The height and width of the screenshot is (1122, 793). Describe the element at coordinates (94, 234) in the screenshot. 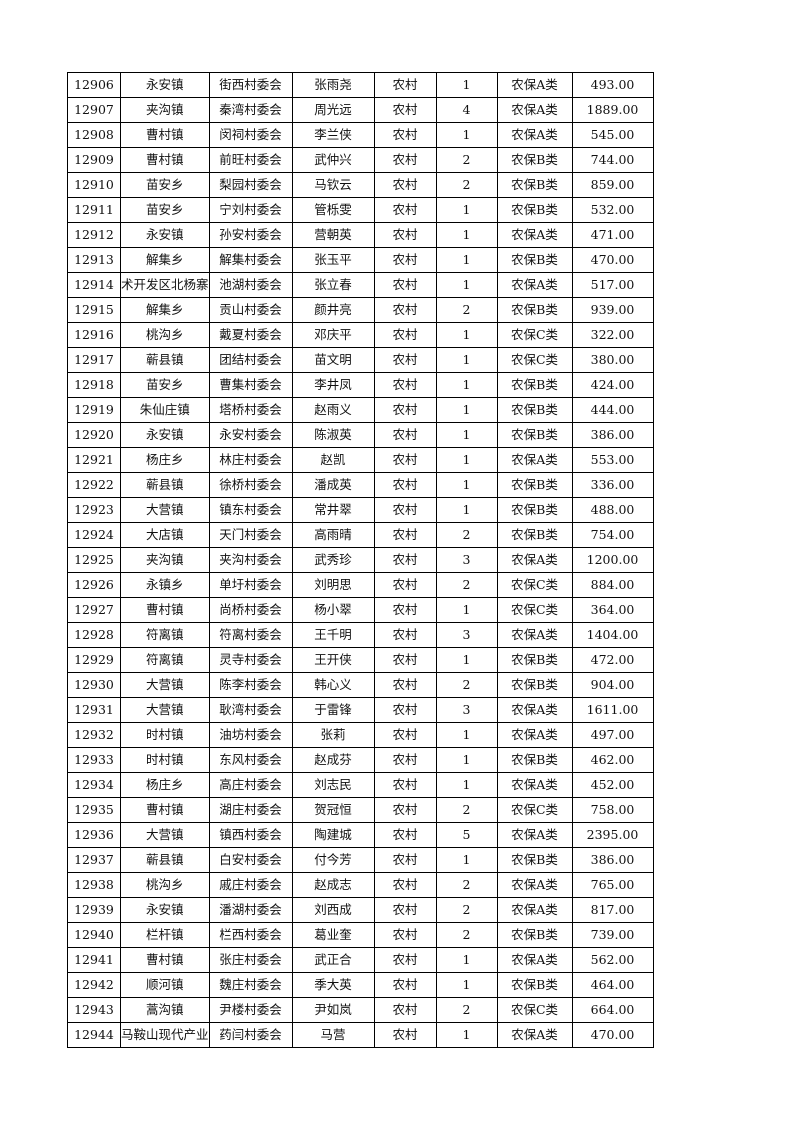

I see `row-number: 12912` at that location.